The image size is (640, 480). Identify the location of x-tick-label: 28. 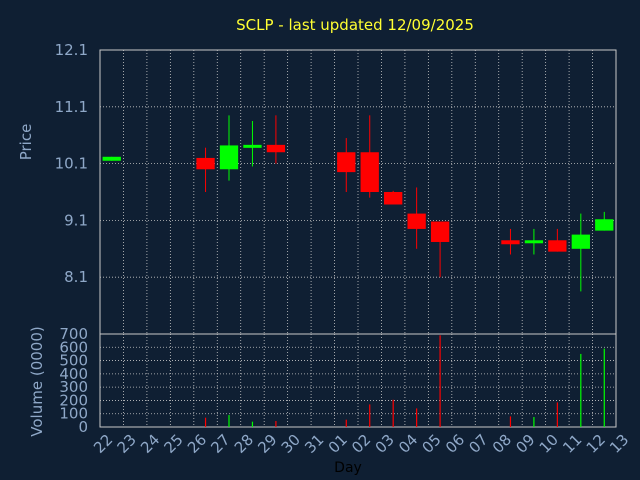
(244, 444).